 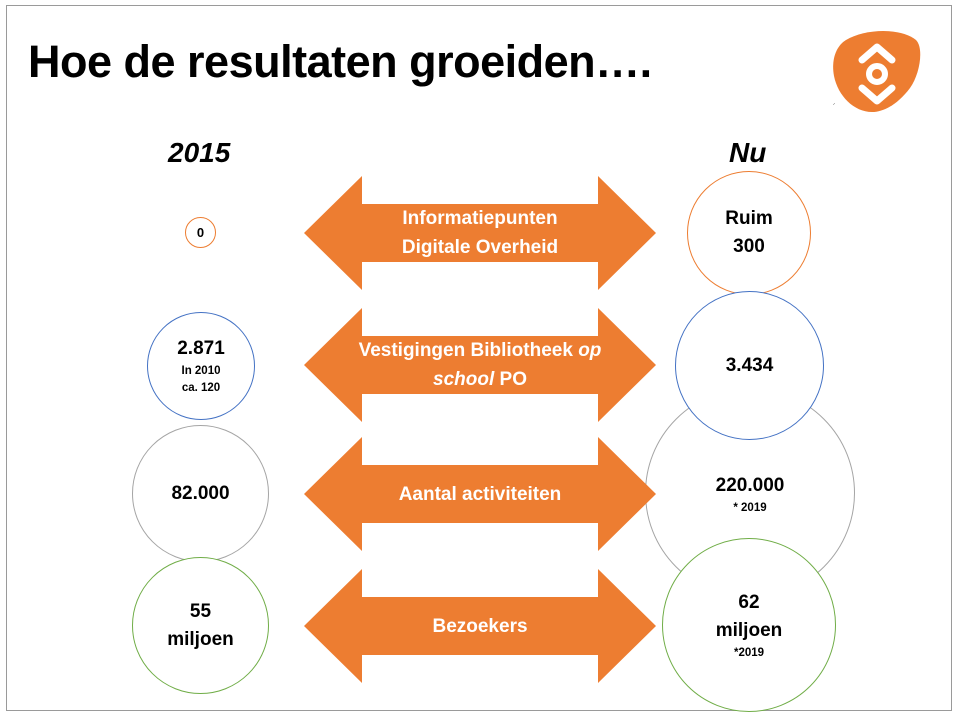 I want to click on circle-2015-vestigingen: 2.871 In 2010 ca. 120, so click(x=201, y=366).